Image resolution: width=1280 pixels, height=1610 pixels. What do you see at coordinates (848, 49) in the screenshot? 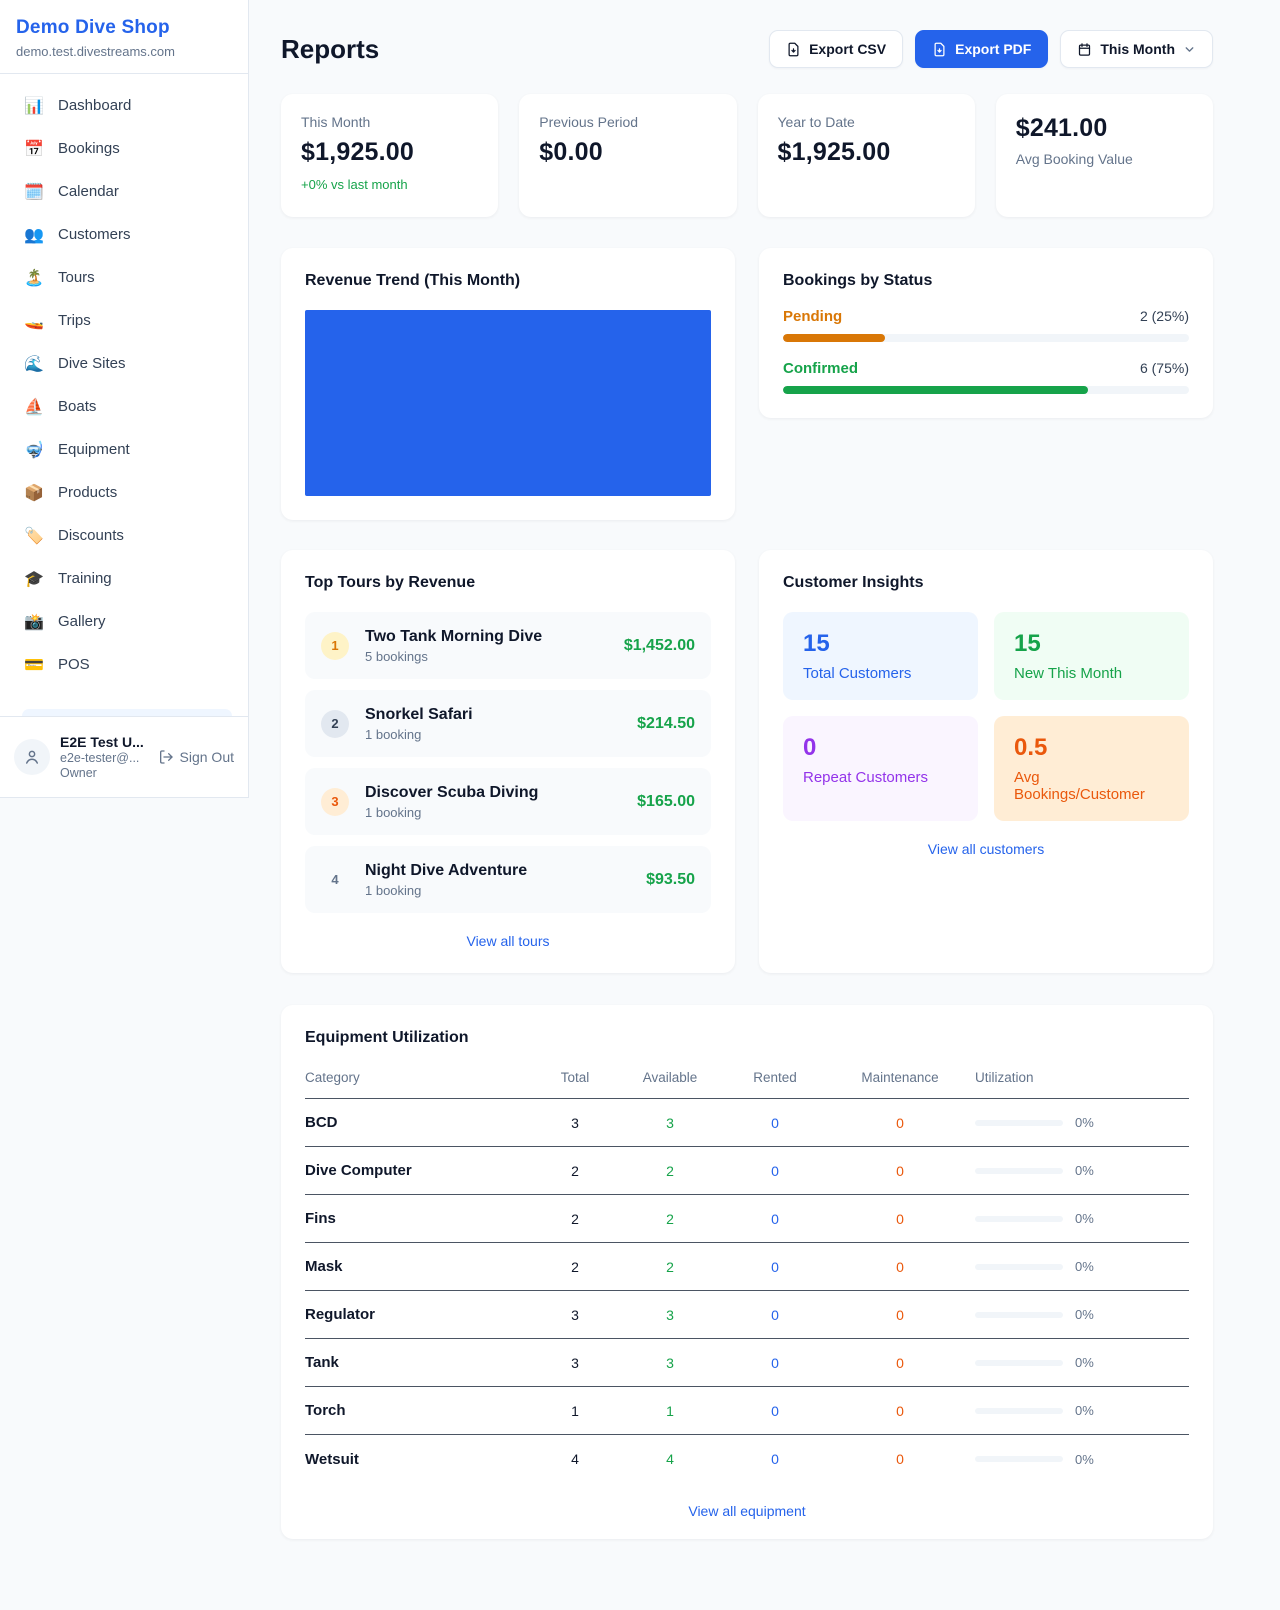
I see `export-csv-label: Export CSV` at bounding box center [848, 49].